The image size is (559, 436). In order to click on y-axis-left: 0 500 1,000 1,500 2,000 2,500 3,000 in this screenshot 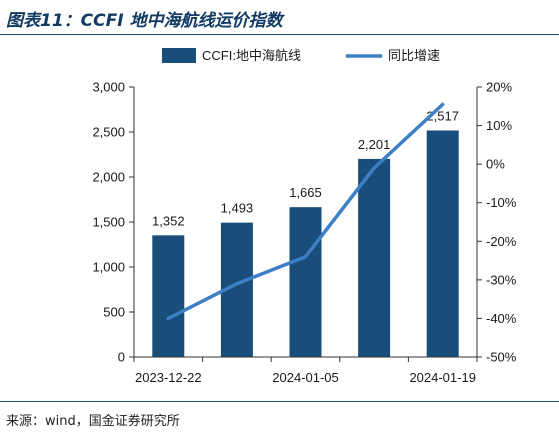, I will do `click(113, 222)`.